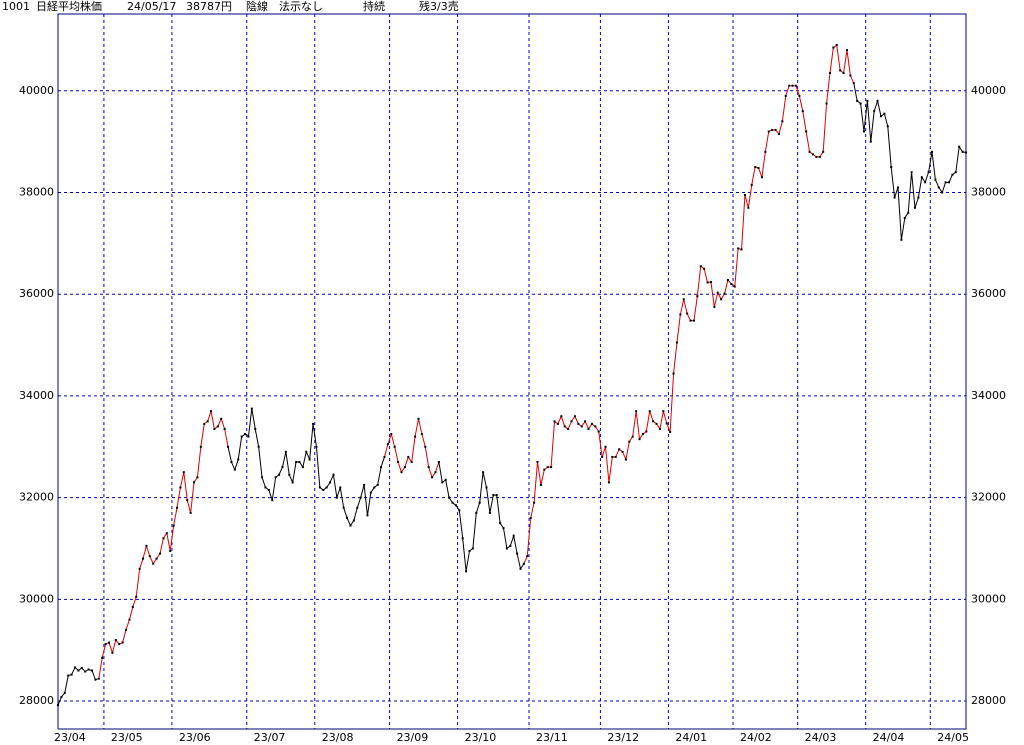 The height and width of the screenshot is (745, 1024). I want to click on x-tick-label: 23/06, so click(195, 737).